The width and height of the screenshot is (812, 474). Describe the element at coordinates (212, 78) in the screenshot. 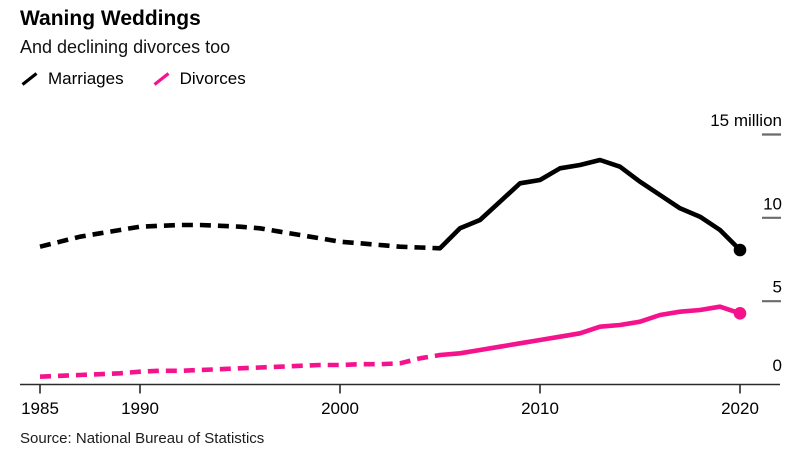

I see `legend-label-divorces: Divorces` at that location.